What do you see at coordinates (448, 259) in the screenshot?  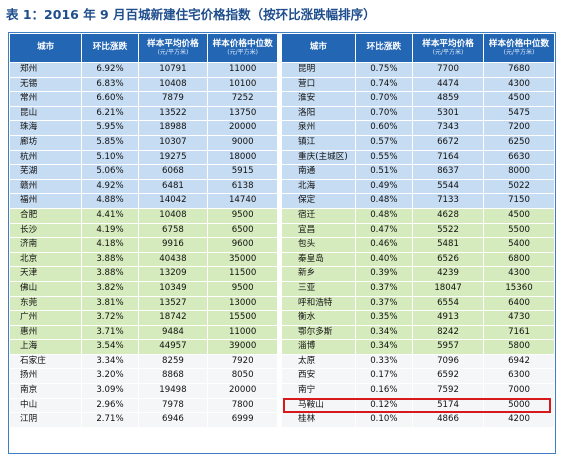 I see `avg-price-cell: 6526` at bounding box center [448, 259].